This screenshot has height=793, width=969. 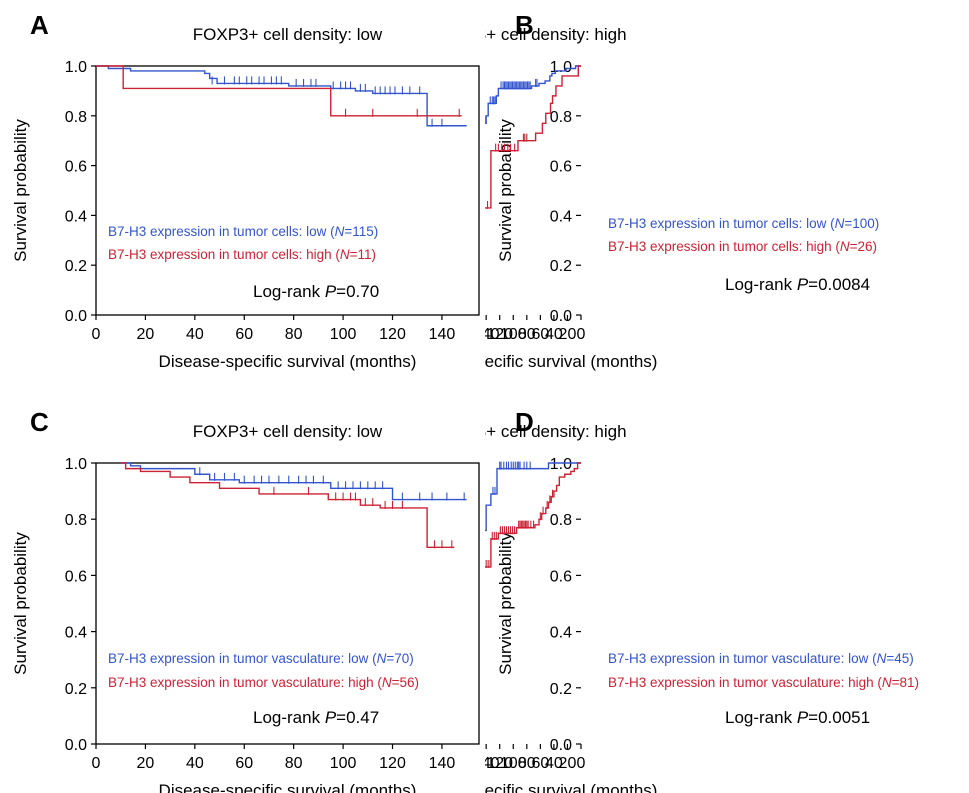 What do you see at coordinates (363, 254) in the screenshot?
I see `legend-suffix: =11)` at bounding box center [363, 254].